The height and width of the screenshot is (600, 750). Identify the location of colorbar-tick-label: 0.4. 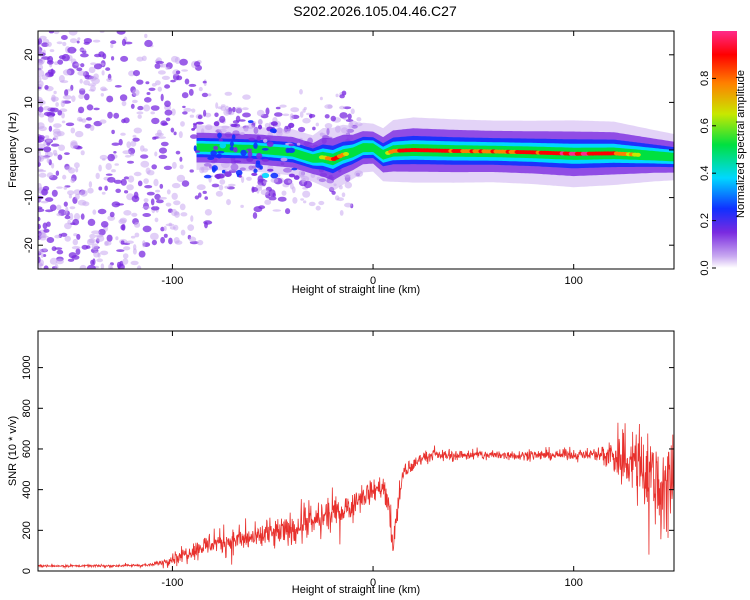
(705, 173).